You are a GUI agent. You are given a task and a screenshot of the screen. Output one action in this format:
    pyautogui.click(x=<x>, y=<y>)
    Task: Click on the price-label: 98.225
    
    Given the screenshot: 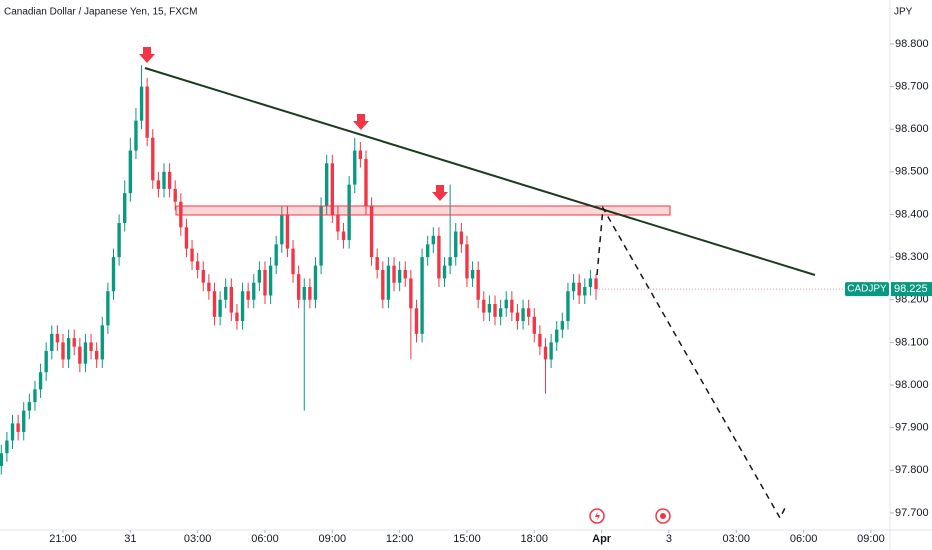 What is the action you would take?
    pyautogui.click(x=911, y=289)
    